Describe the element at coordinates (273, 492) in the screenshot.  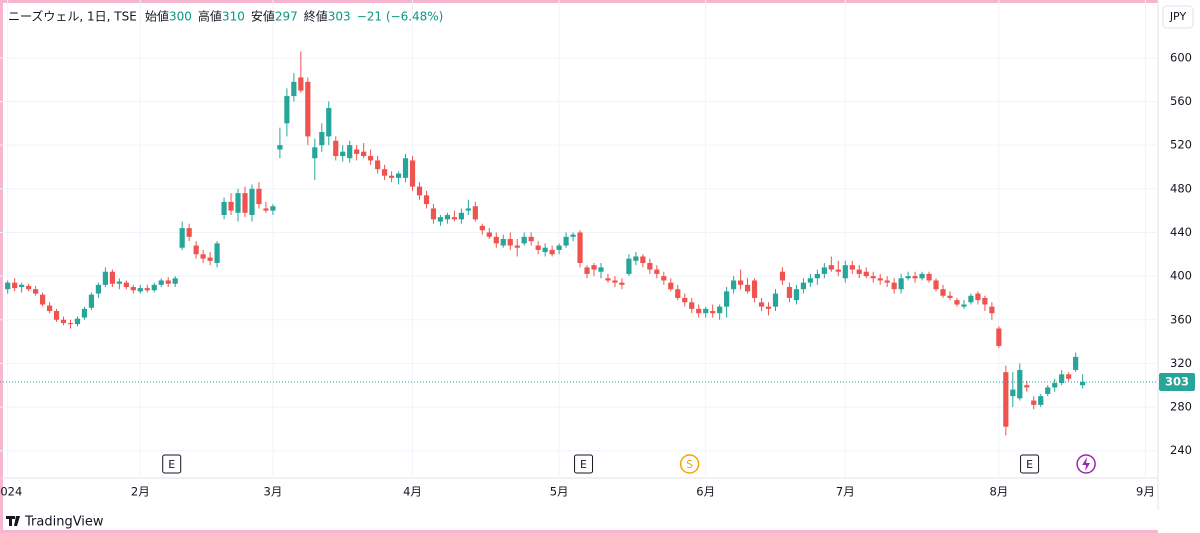
I see `x-tick-label: 3月` at that location.